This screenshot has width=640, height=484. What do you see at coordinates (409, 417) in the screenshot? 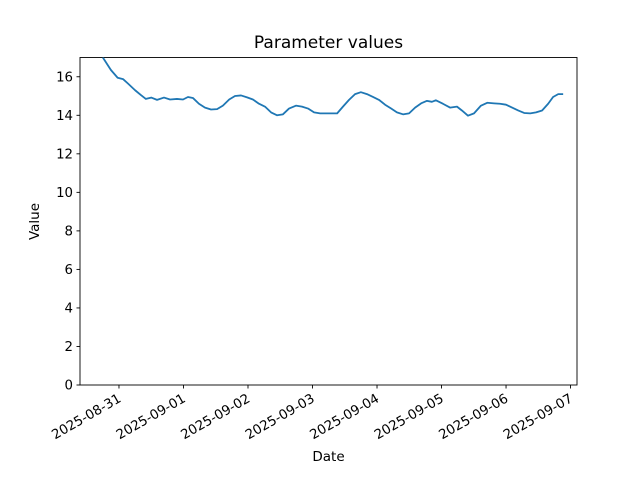
I see `x-tick-label: 2025-09-05` at bounding box center [409, 417].